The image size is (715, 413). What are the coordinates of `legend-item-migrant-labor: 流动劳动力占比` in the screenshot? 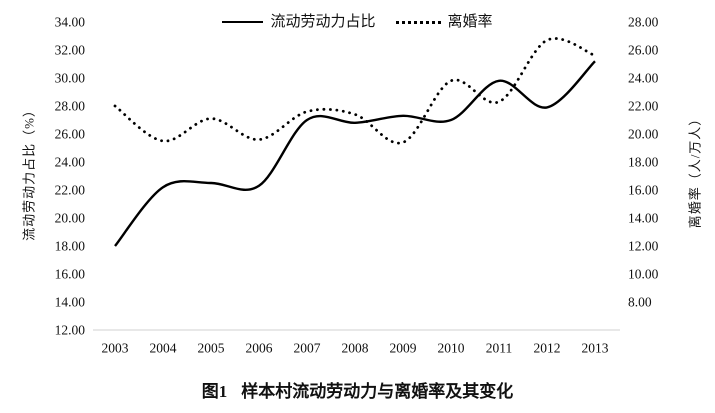 It's located at (299, 22).